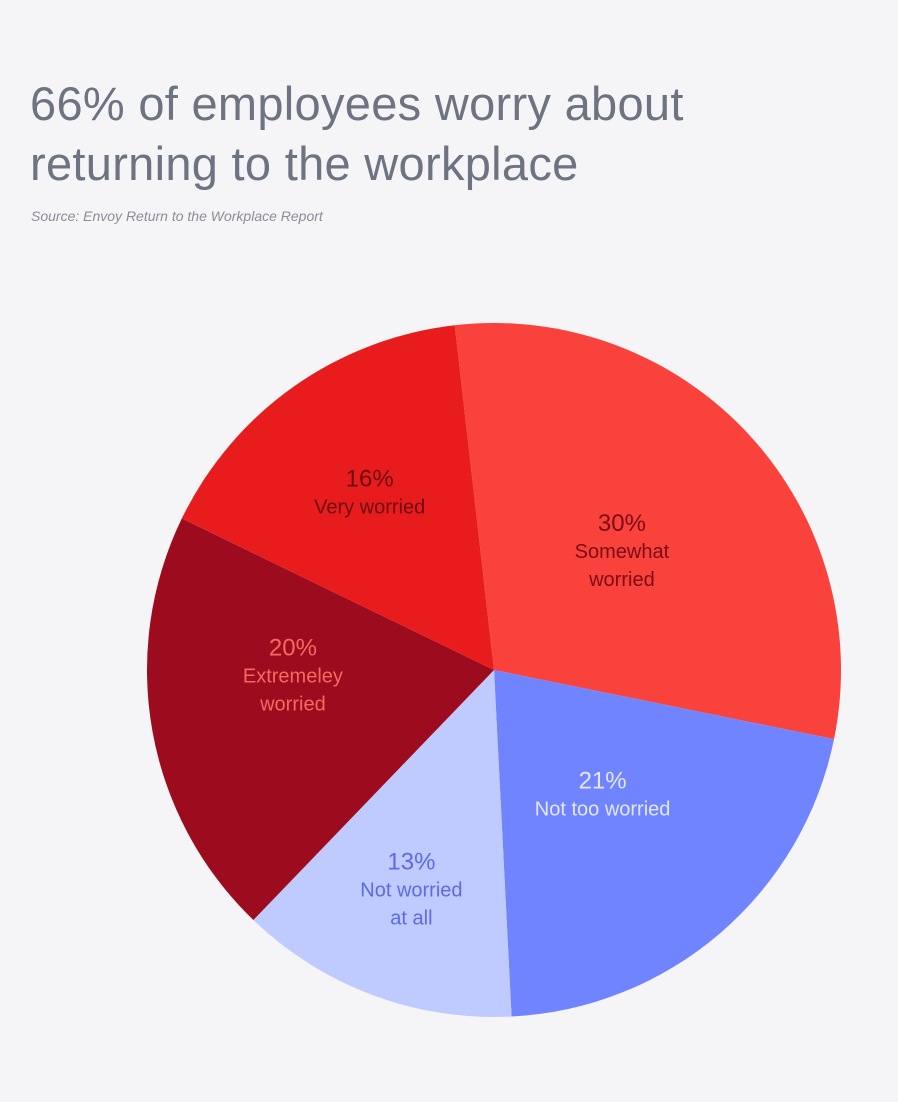 The image size is (898, 1102). Describe the element at coordinates (411, 861) in the screenshot. I see `slice-percent-label: 13%` at that location.